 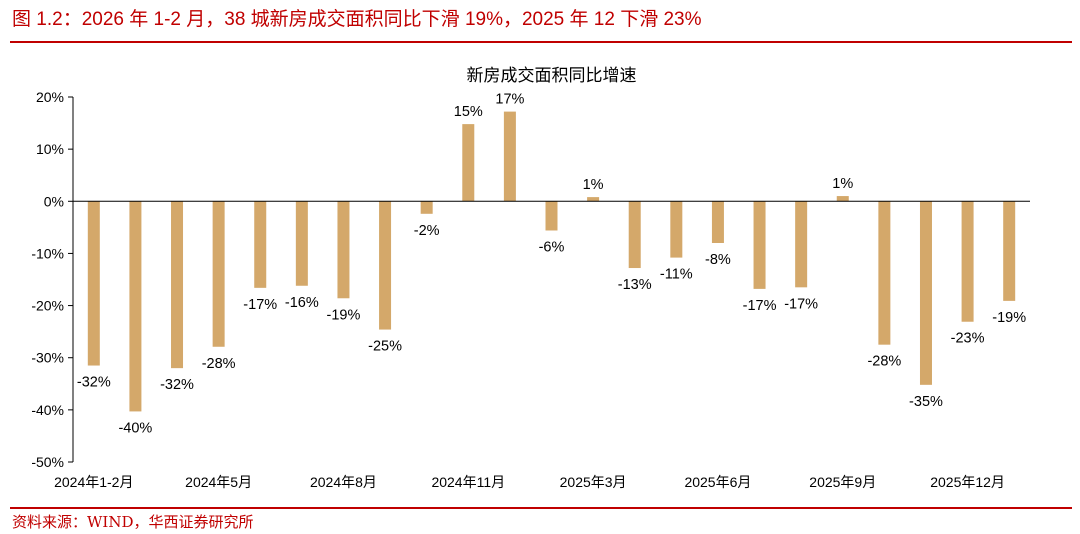 I want to click on data-label: -2%, so click(x=427, y=231).